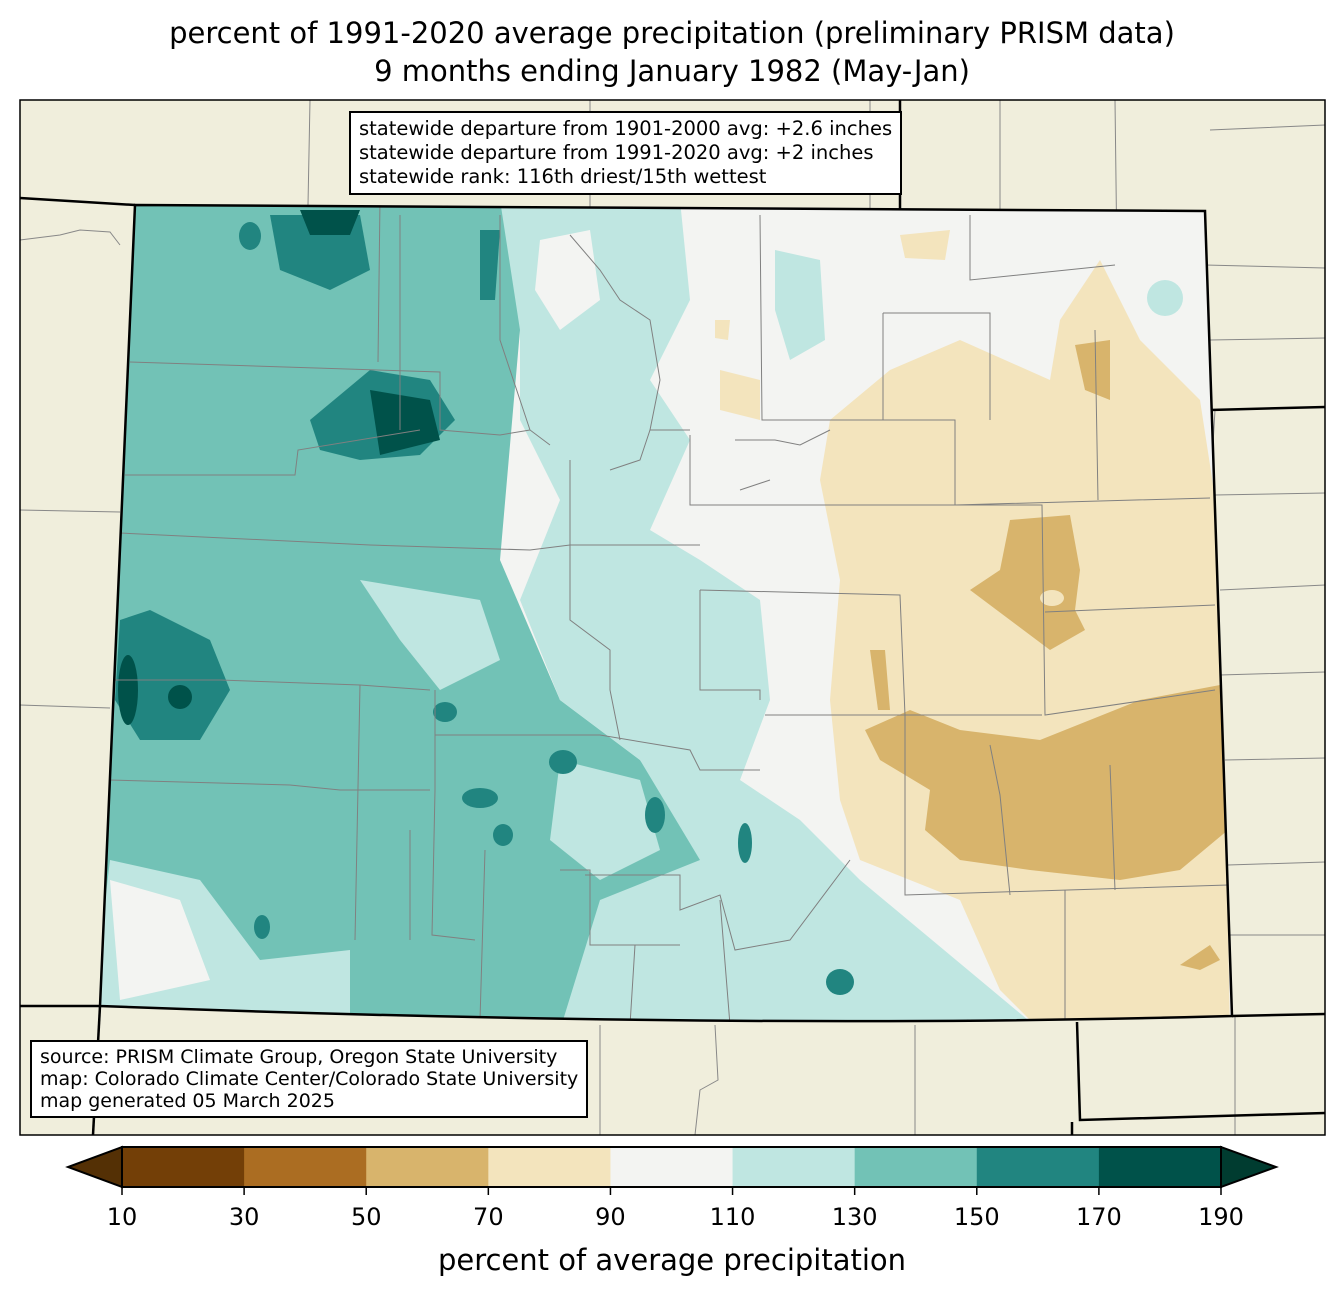 The height and width of the screenshot is (1299, 1344). What do you see at coordinates (488, 1217) in the screenshot?
I see `colorbar-tick-label: 70` at bounding box center [488, 1217].